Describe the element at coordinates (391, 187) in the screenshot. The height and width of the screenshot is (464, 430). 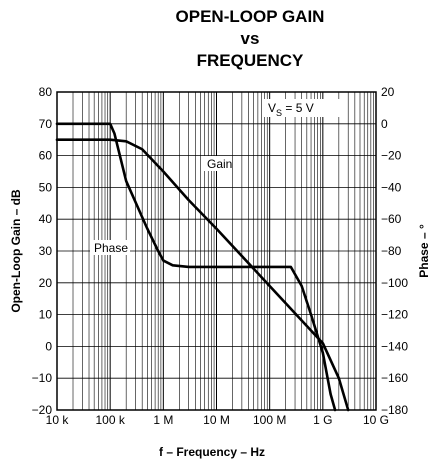
I see `y-right-tick-label: −40` at that location.